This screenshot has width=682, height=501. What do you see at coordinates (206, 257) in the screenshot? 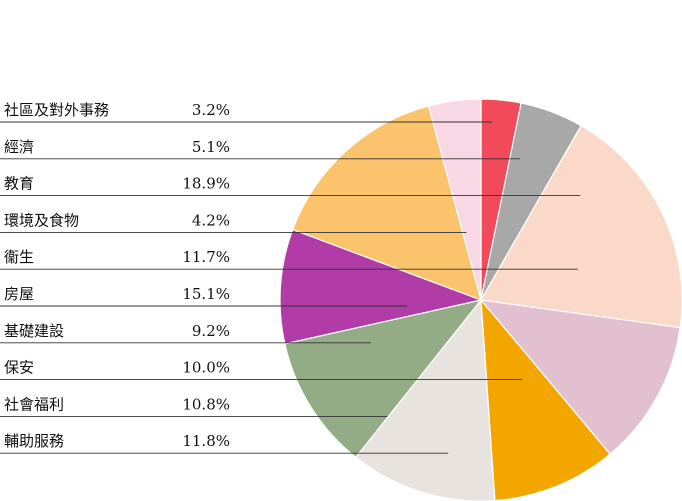
I see `value-label: 11.7%` at bounding box center [206, 257].